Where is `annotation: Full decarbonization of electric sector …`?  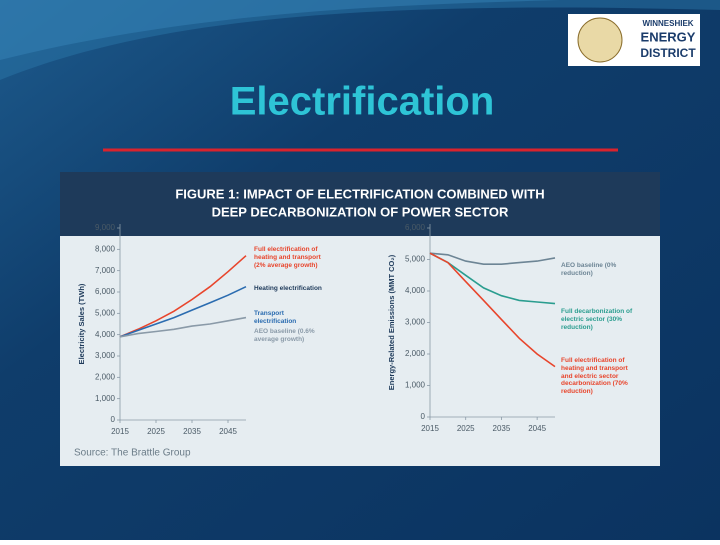
annotation: Full decarbonization of electric sector … is located at coordinates (597, 319).